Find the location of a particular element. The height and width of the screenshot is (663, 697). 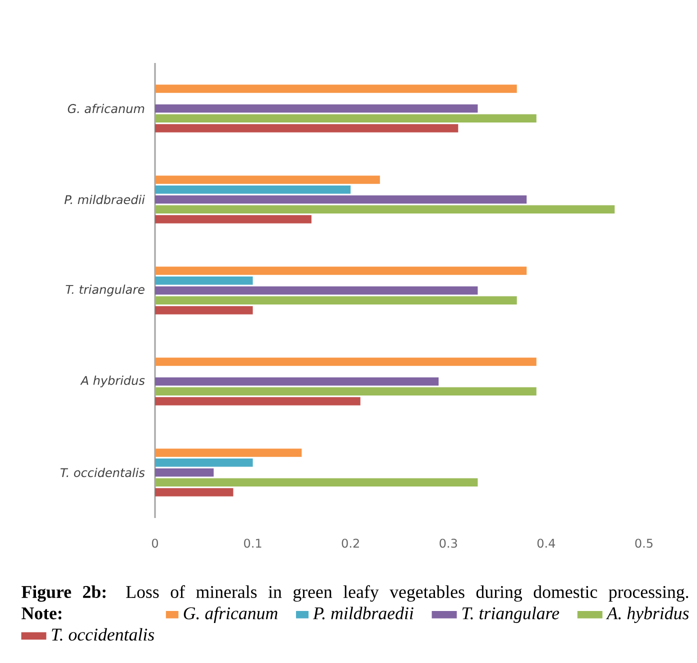

legend-label: T. triangulare is located at coordinates (511, 614).